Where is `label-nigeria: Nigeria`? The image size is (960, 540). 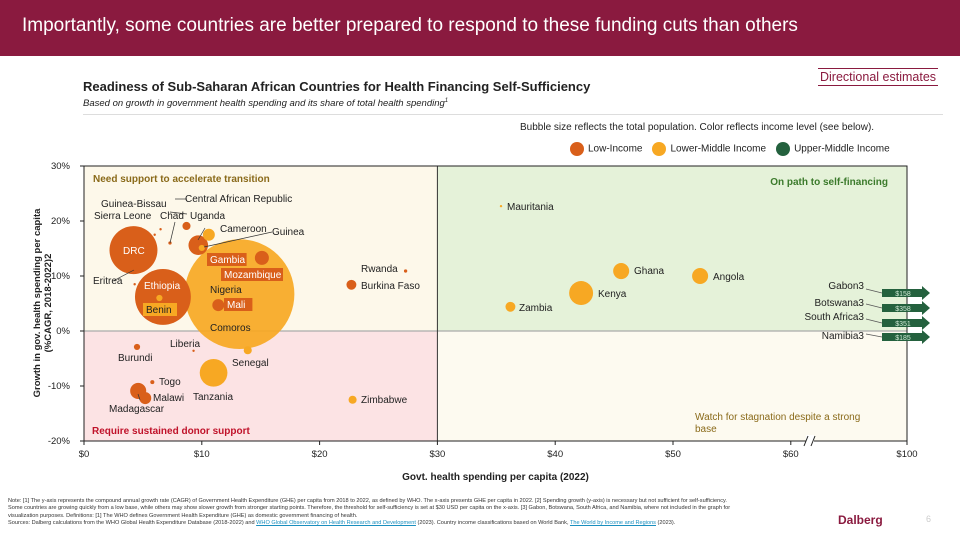
label-nigeria: Nigeria is located at coordinates (226, 290).